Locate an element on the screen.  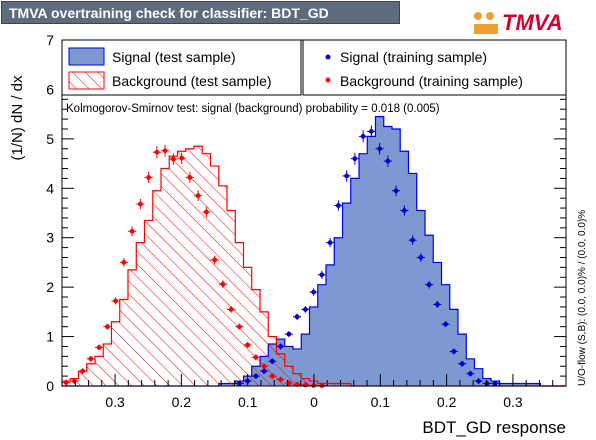
y-tick-label: 7 is located at coordinates (50, 40).